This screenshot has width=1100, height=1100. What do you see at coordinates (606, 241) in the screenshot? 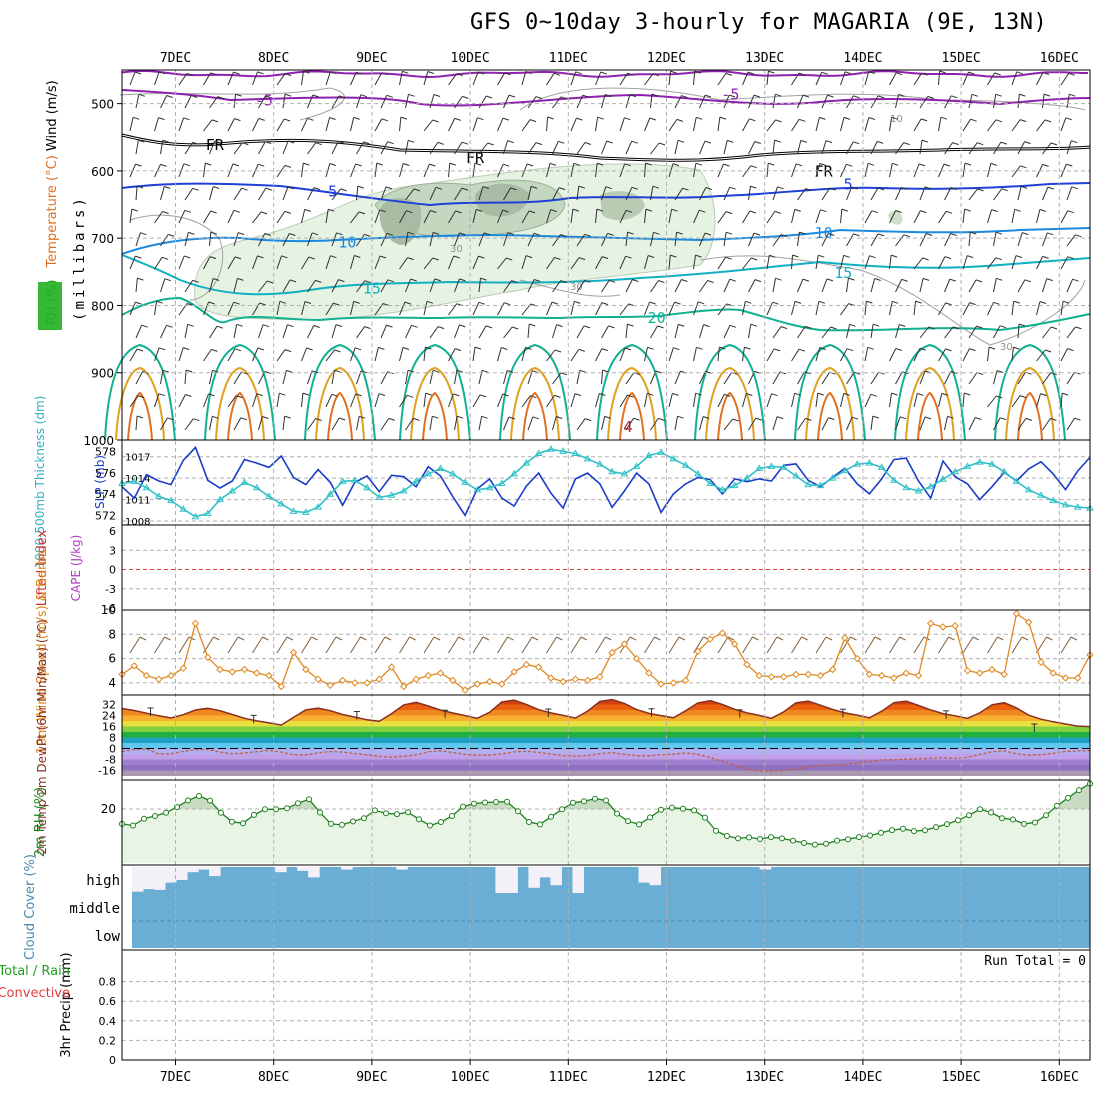
I see `isotherm-line` at bounding box center [606, 241].